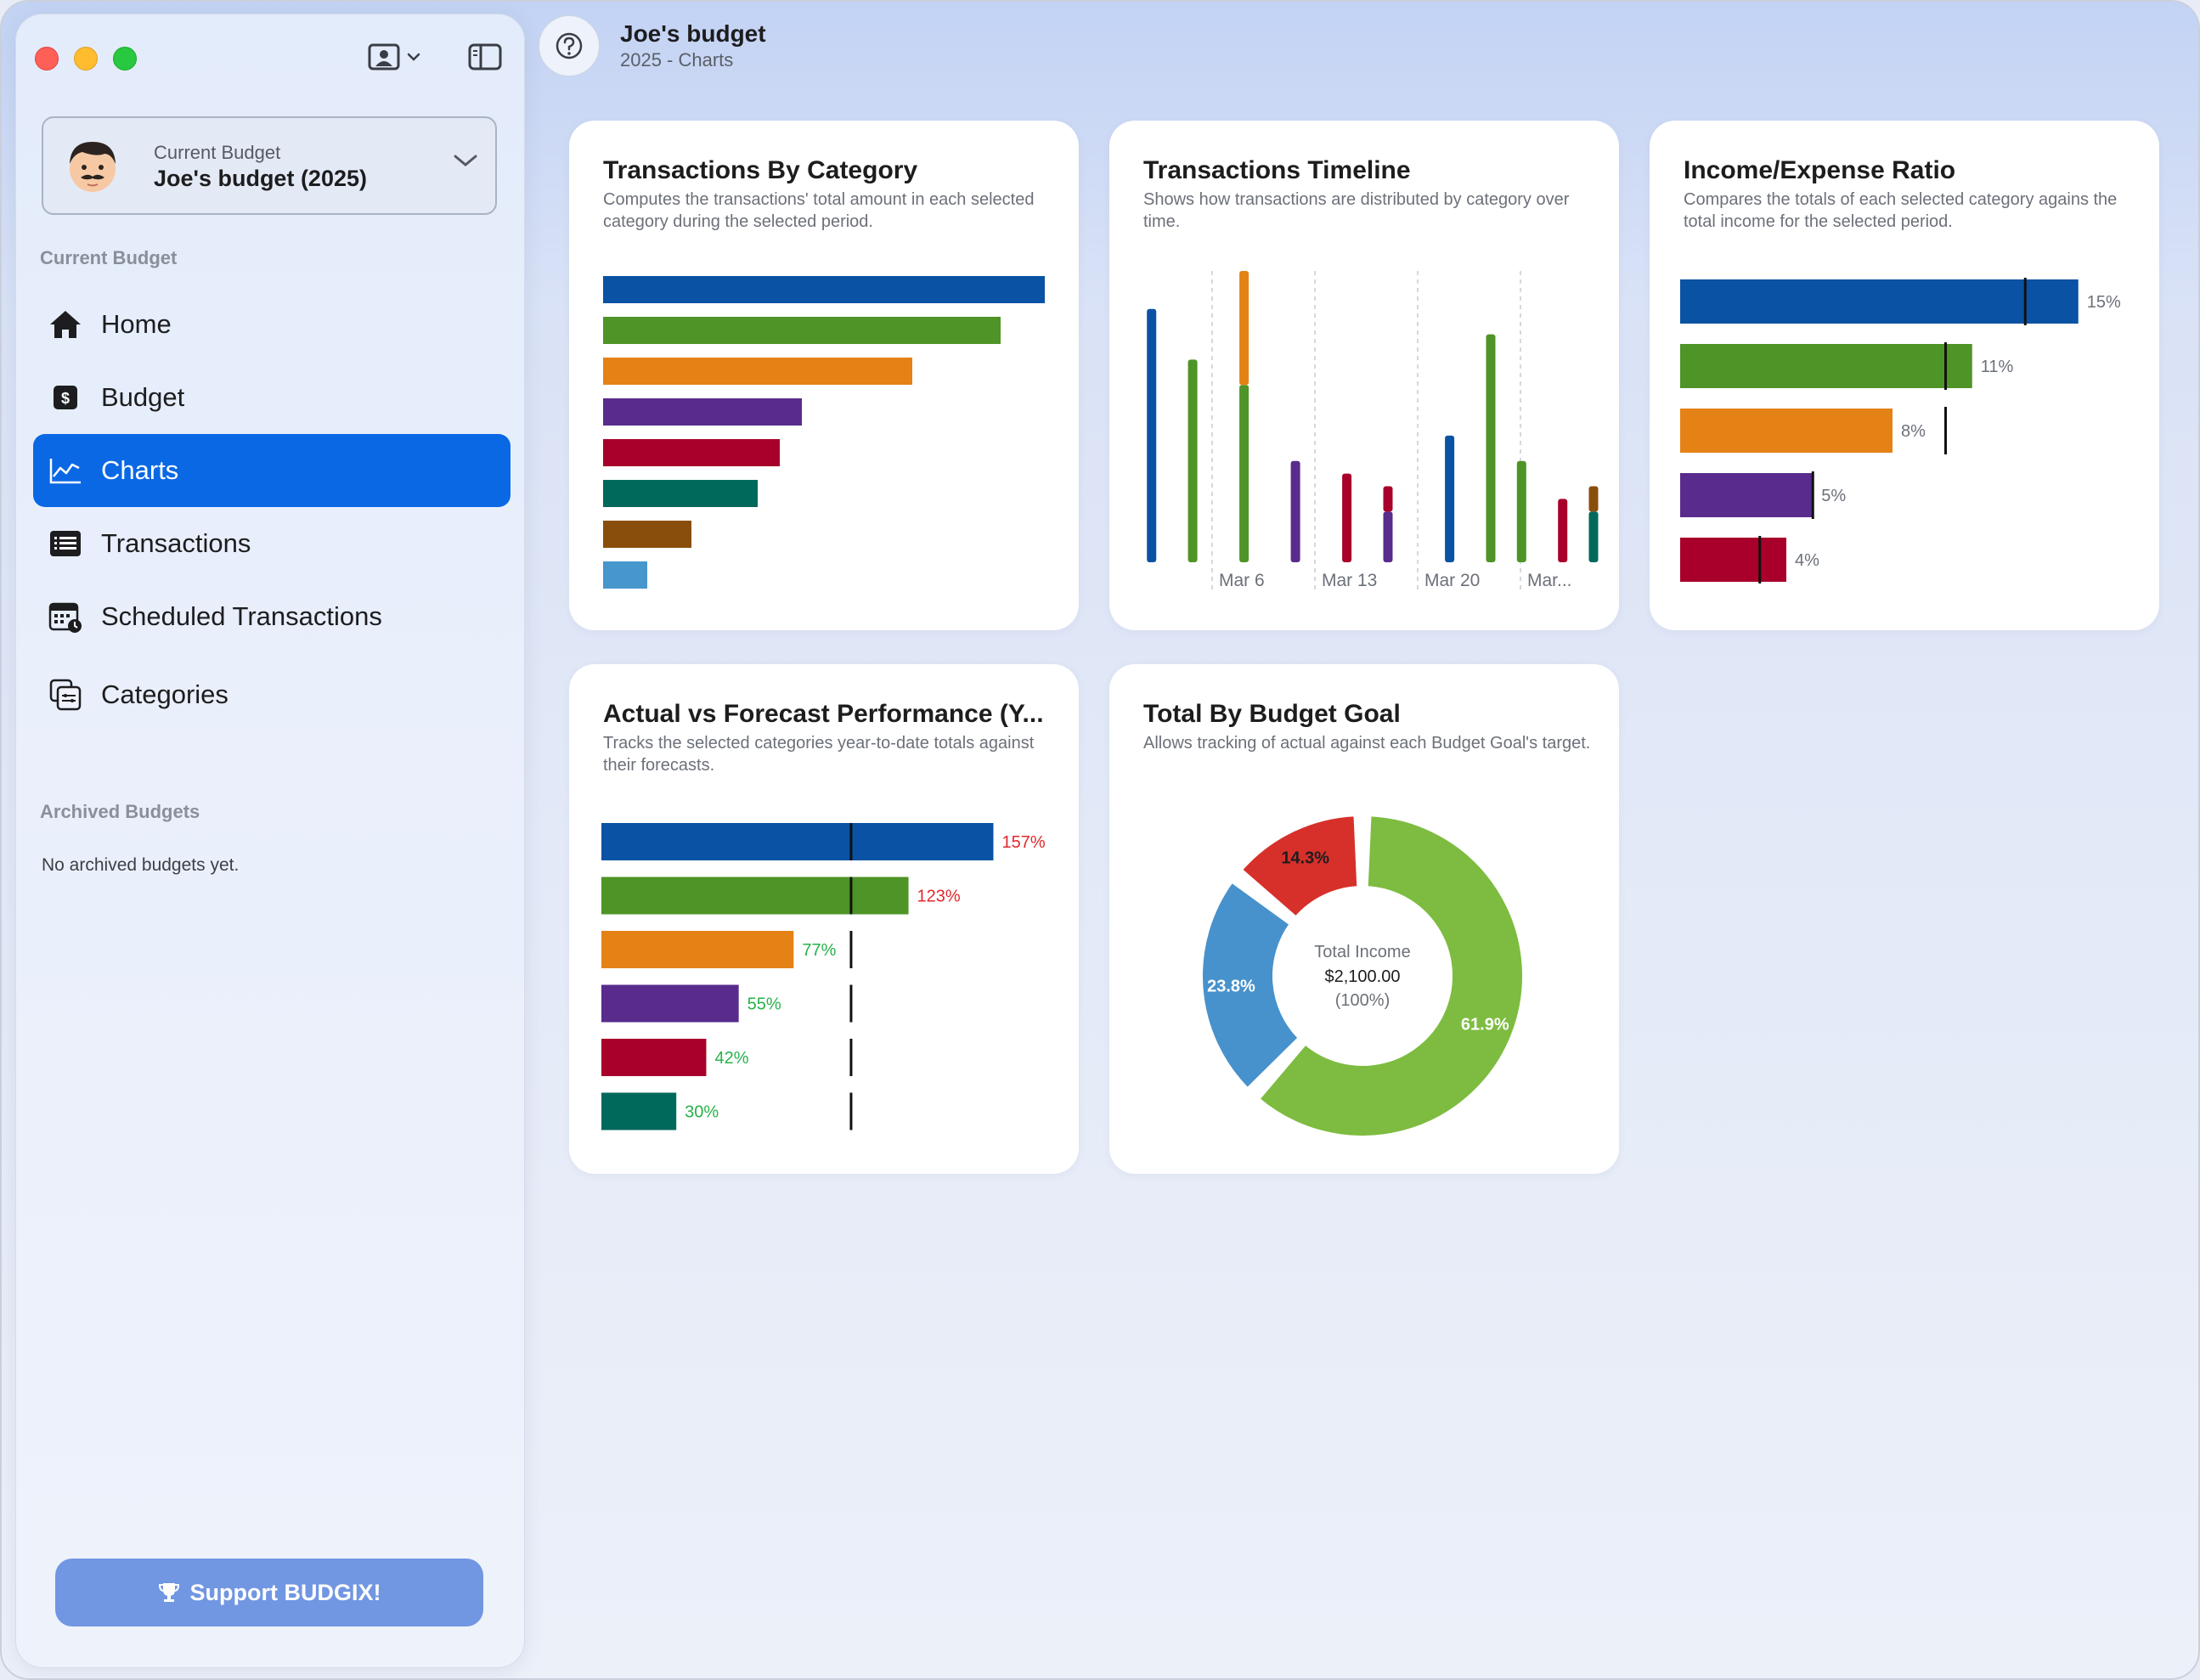 This screenshot has width=2200, height=1680. What do you see at coordinates (2104, 303) in the screenshot?
I see `data-label: 15%` at bounding box center [2104, 303].